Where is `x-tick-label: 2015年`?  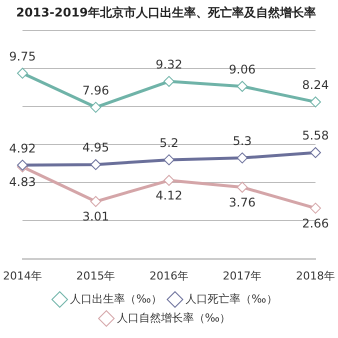 x-tick-label: 2015年 is located at coordinates (96, 275).